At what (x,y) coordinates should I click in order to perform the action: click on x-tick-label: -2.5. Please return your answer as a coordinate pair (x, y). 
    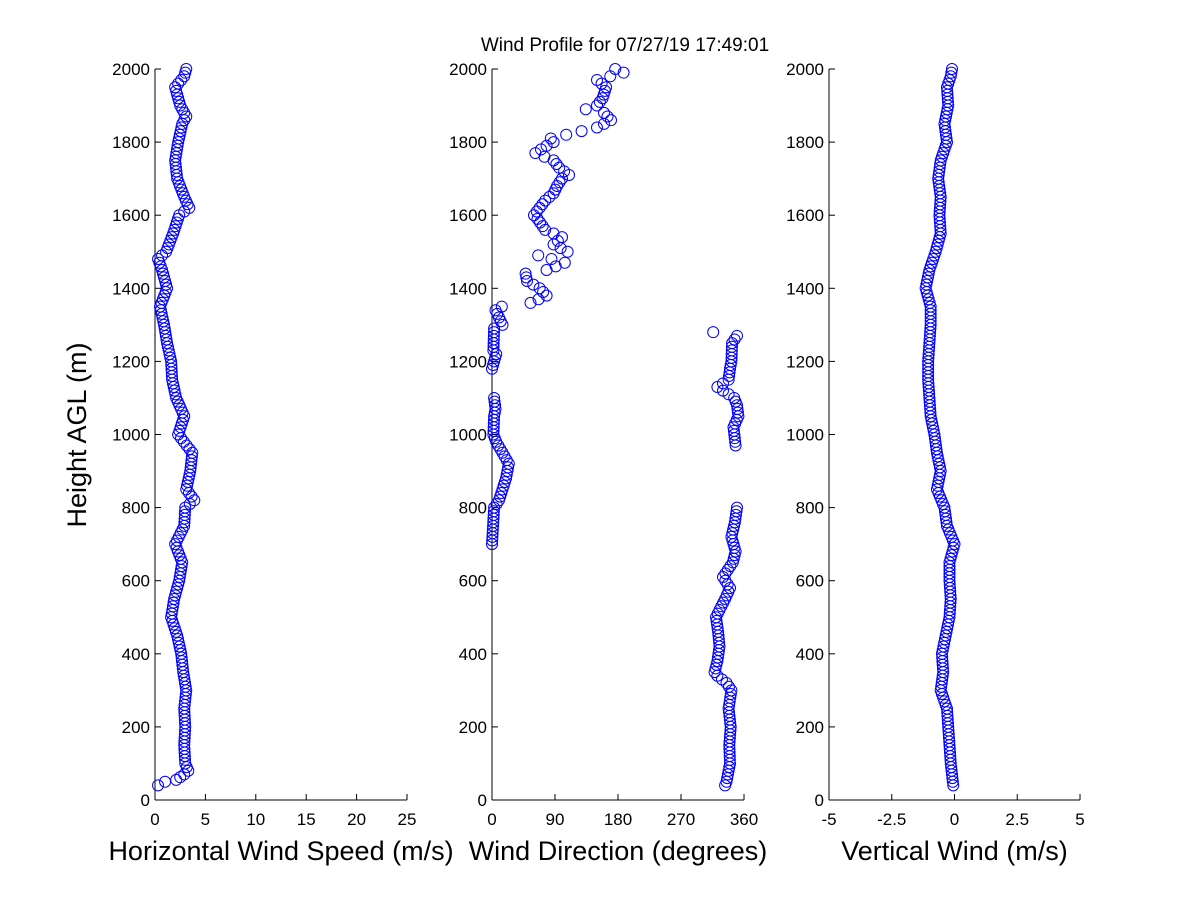
    Looking at the image, I should click on (891, 819).